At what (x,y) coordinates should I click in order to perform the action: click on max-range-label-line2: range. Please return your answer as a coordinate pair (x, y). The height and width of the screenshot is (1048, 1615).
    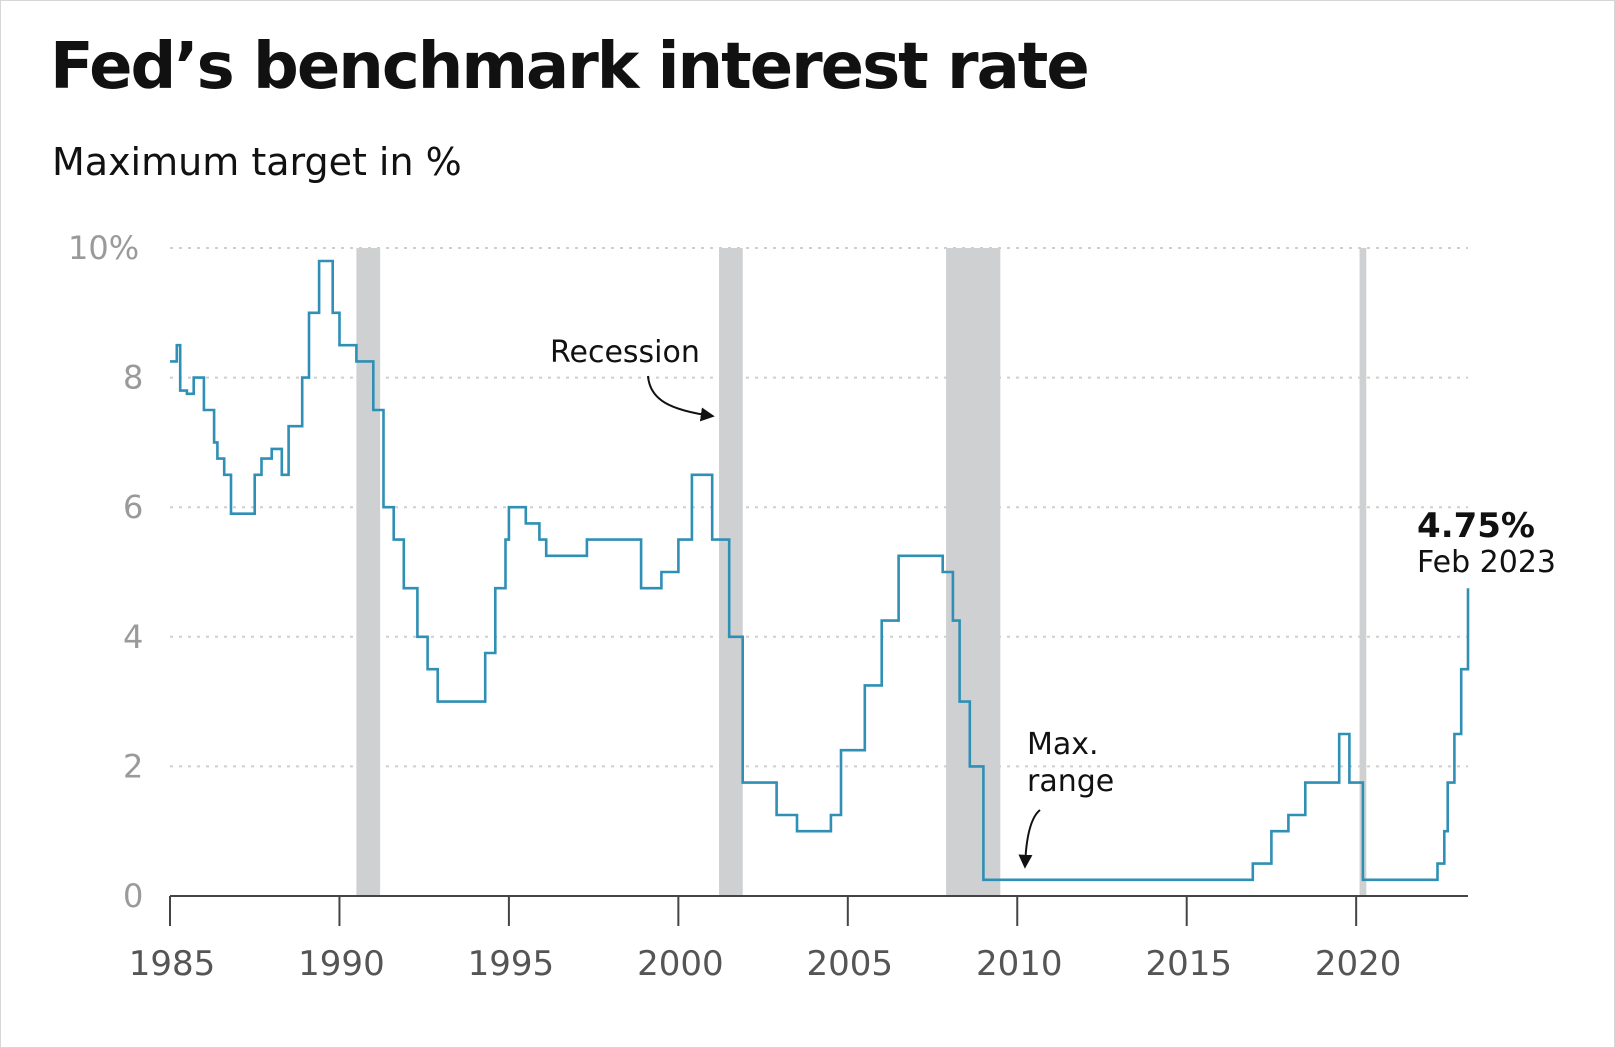
    Looking at the image, I should click on (1070, 781).